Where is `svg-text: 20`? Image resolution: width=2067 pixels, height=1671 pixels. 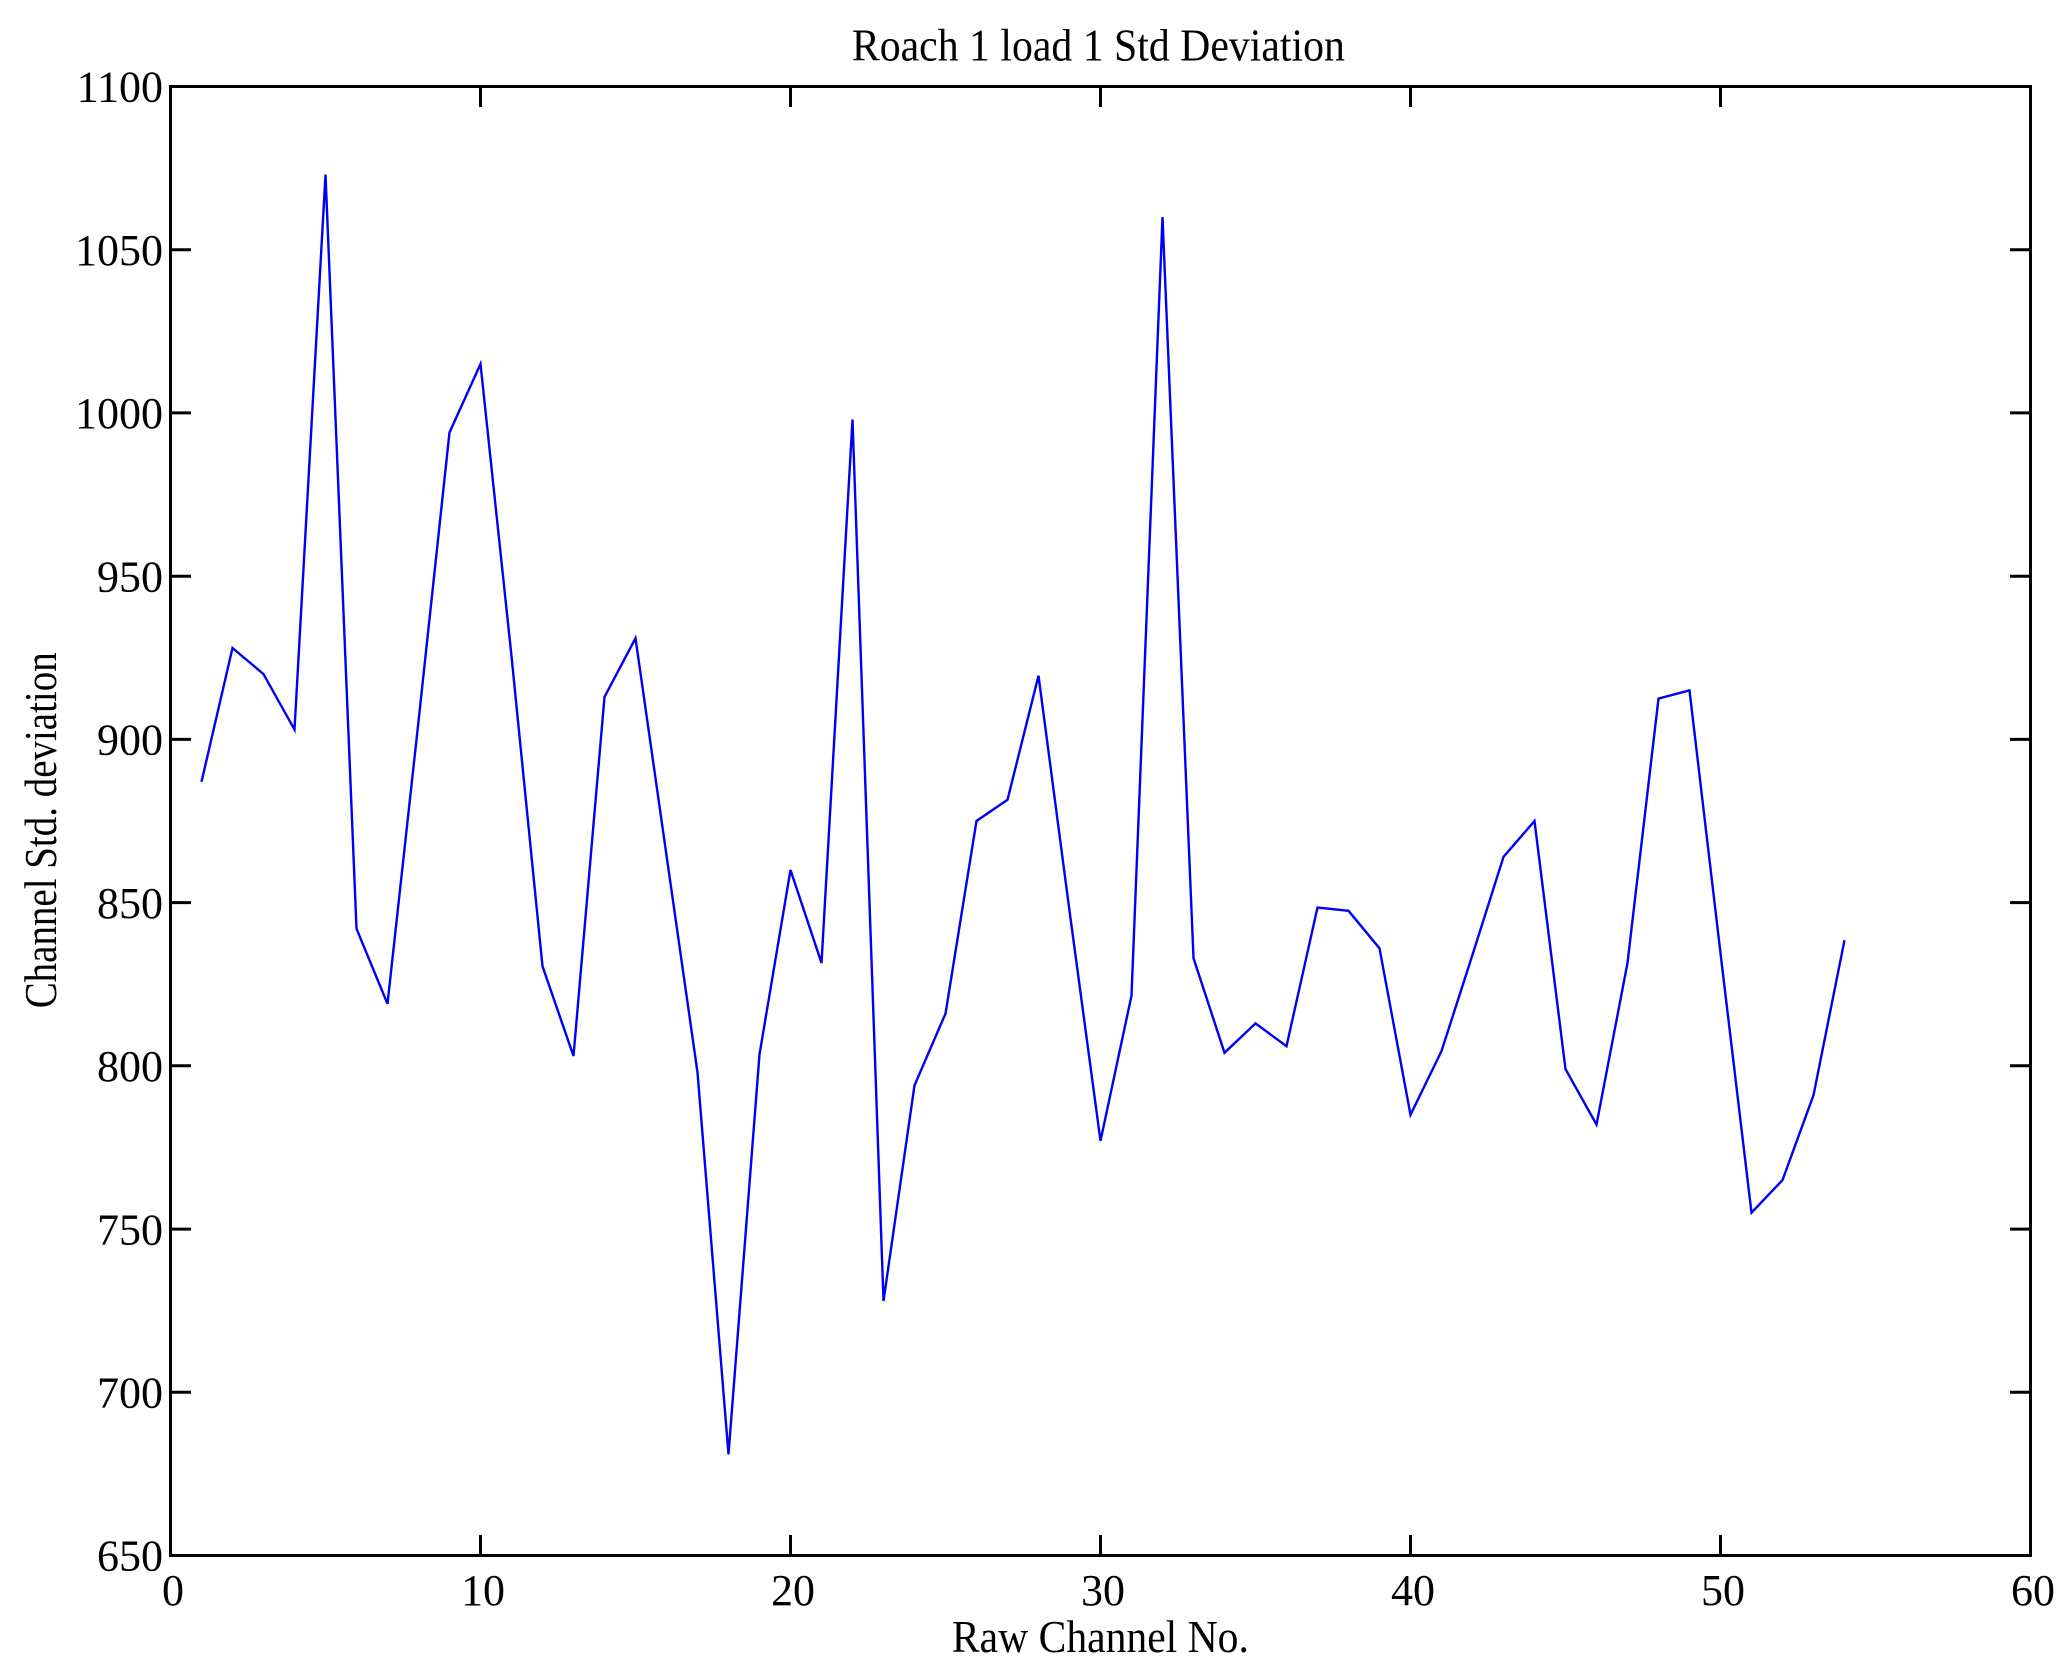 svg-text: 20 is located at coordinates (793, 1590).